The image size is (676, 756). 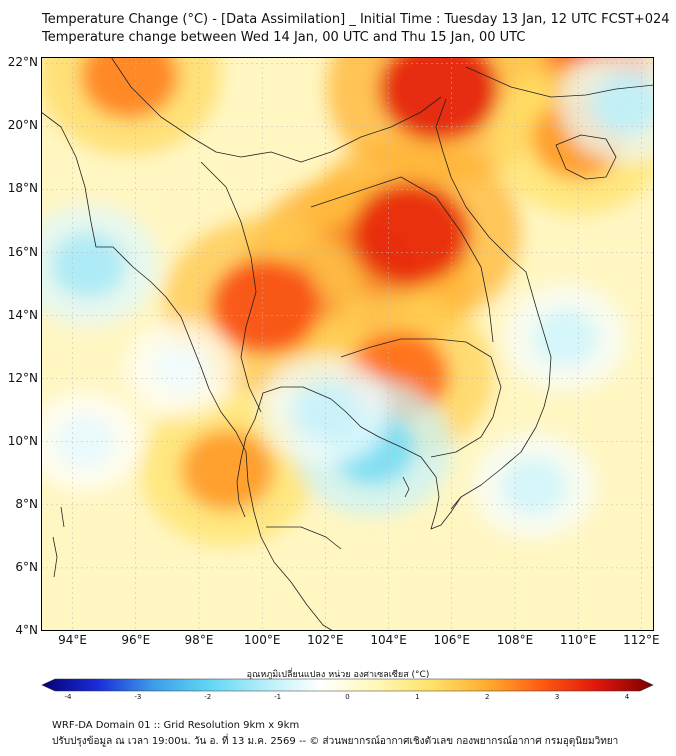 I want to click on colorbar-tick-label: -4, so click(x=68, y=697).